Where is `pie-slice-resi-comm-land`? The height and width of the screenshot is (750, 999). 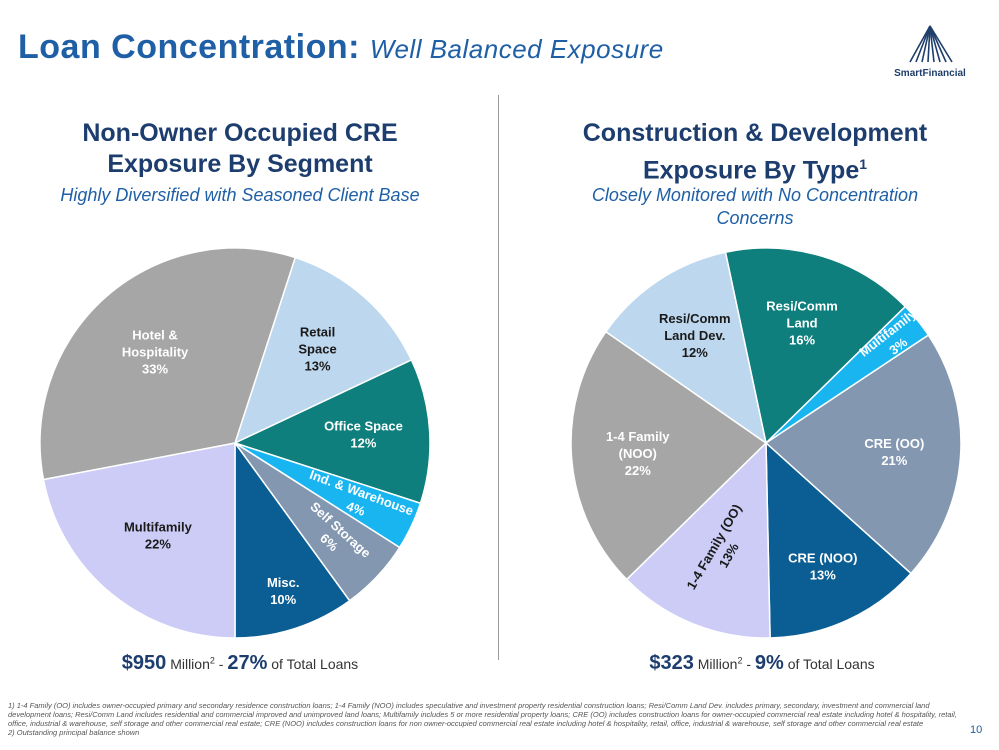
pie-slice-resi-comm-land is located at coordinates (815, 346).